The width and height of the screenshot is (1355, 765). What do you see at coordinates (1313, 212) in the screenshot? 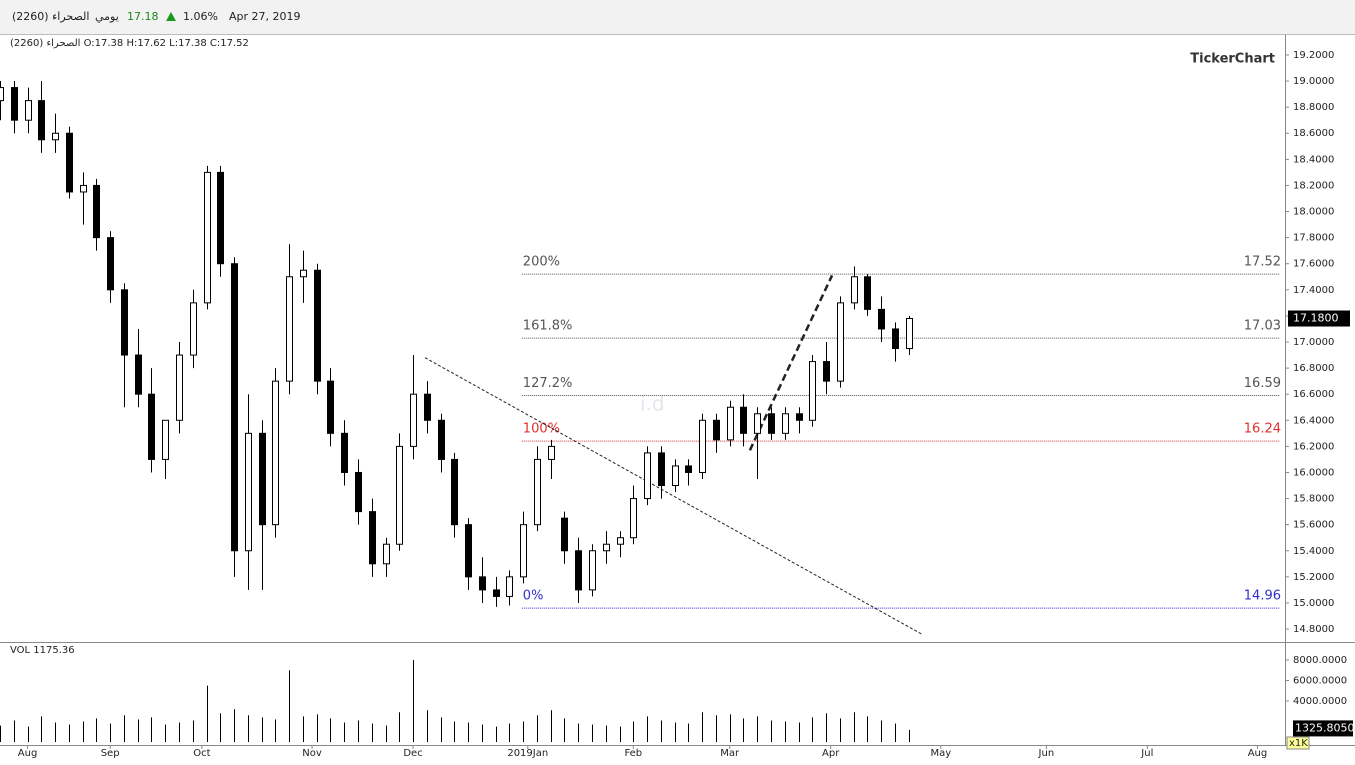
I see `y-tick-label: 18.0000` at bounding box center [1313, 212].